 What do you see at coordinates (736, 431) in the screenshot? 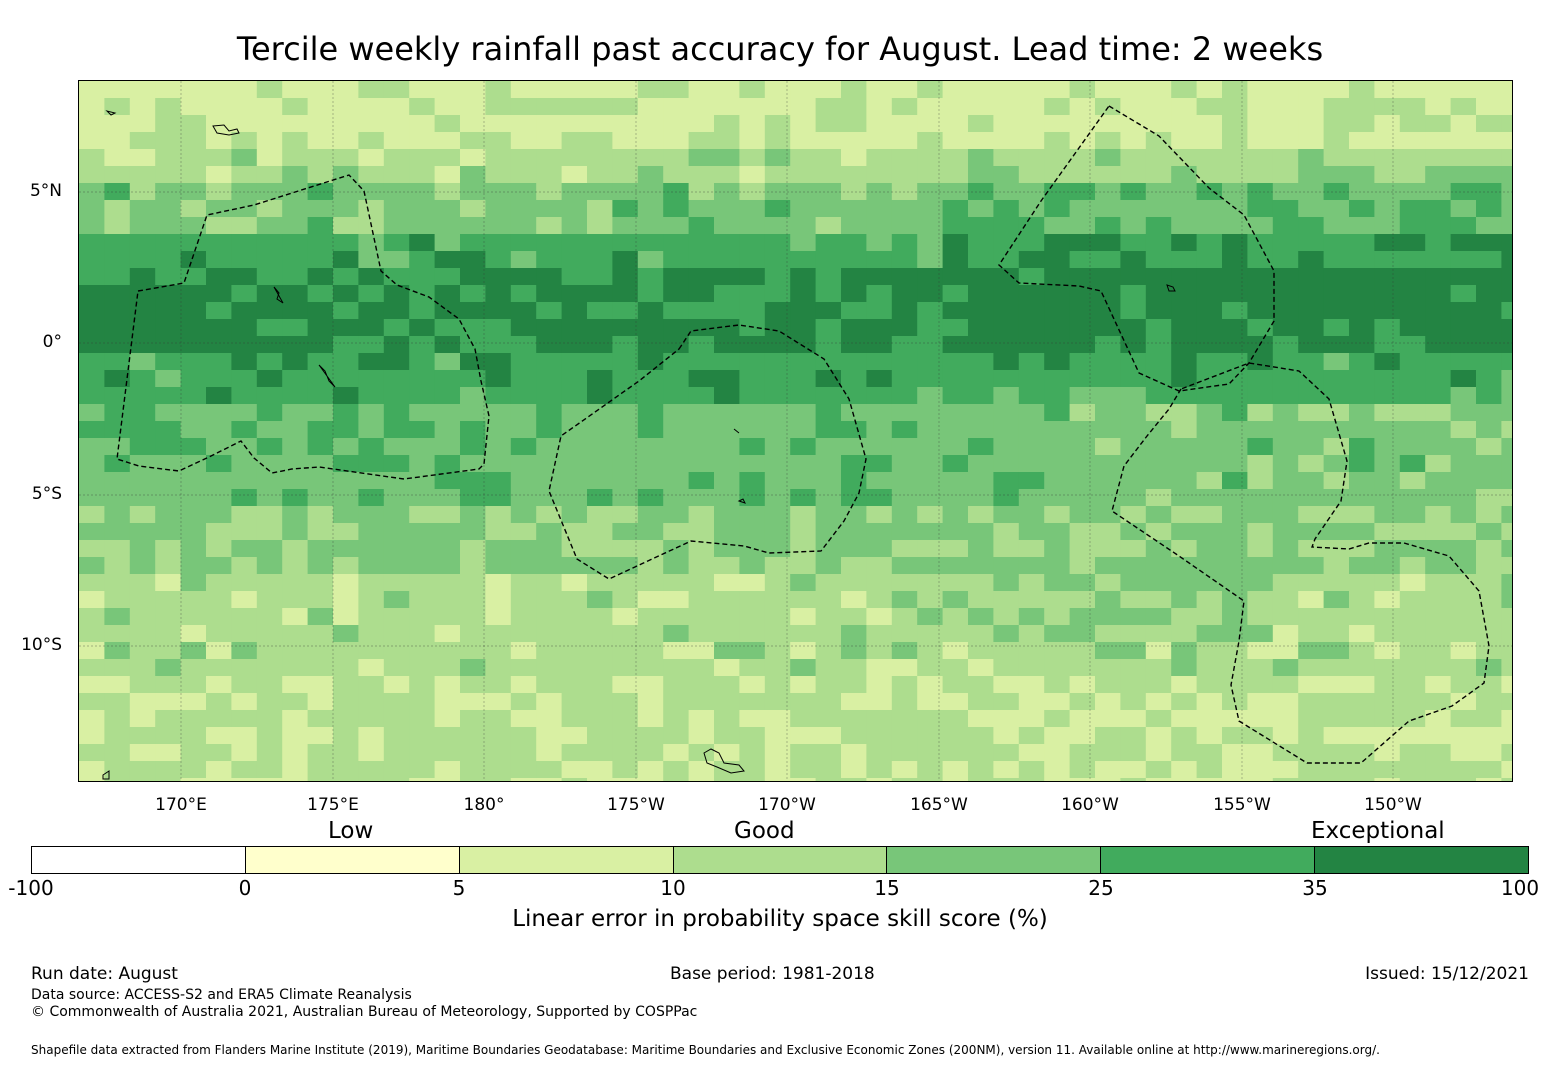
I see `island-outline` at bounding box center [736, 431].